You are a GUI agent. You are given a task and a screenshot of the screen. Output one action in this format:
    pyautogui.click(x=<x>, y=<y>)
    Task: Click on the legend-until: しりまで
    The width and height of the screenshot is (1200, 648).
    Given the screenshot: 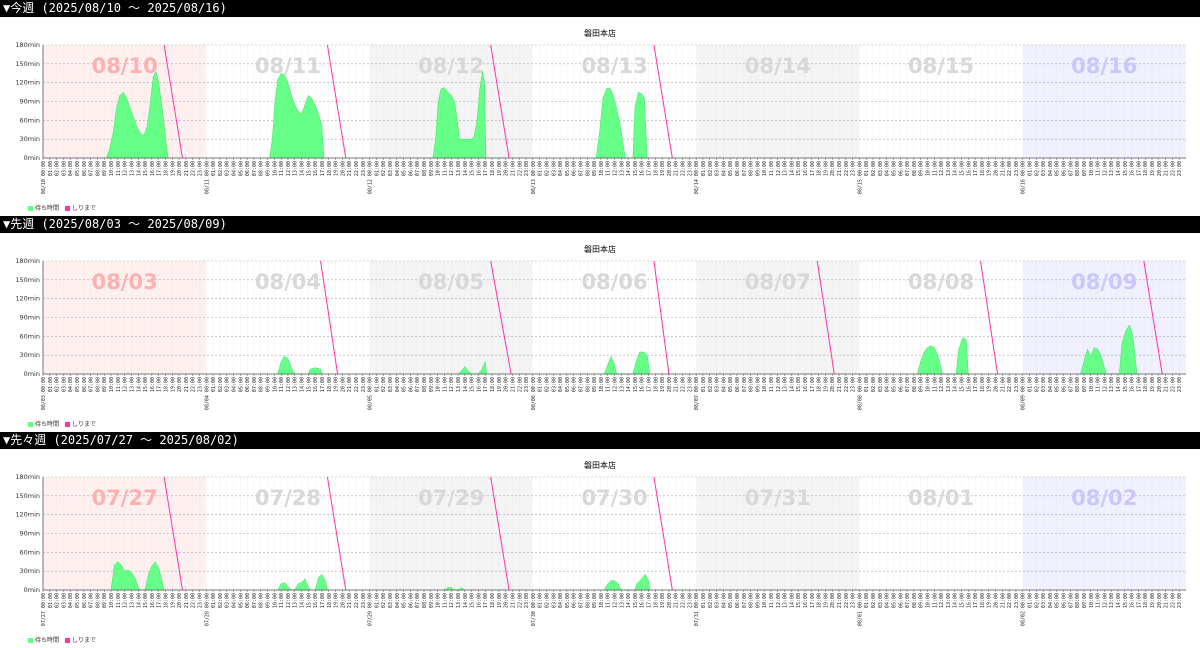 What is the action you would take?
    pyautogui.click(x=80, y=423)
    